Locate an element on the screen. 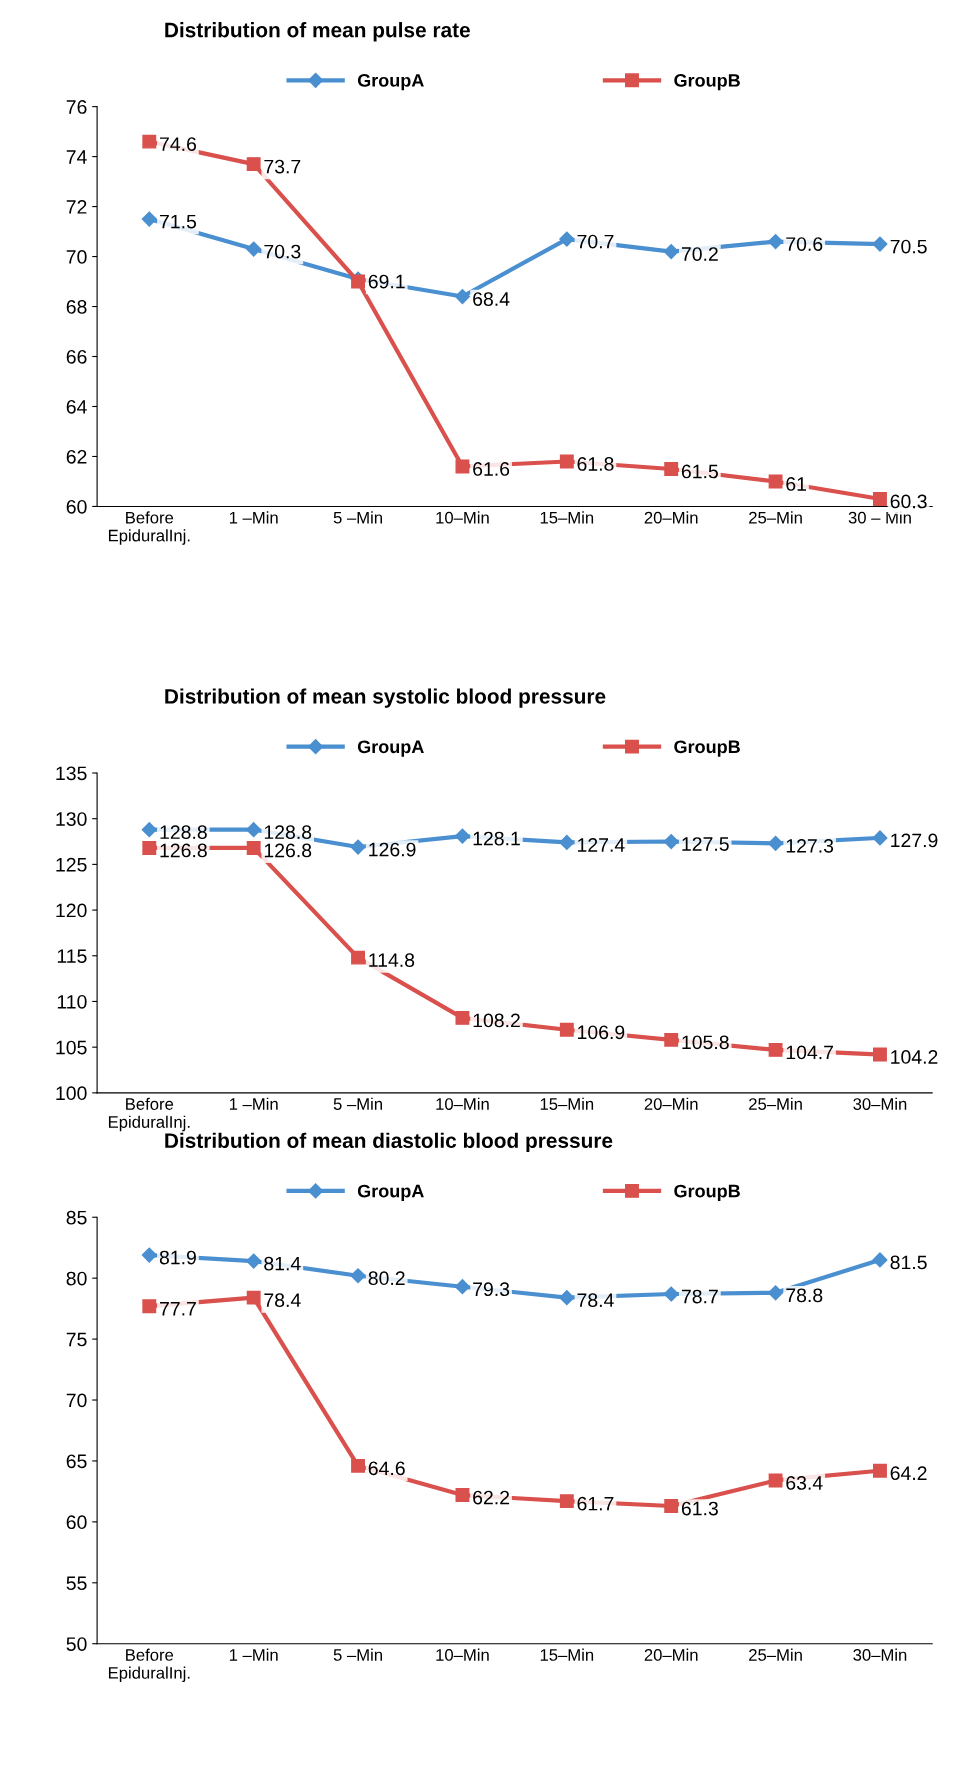  data-label: 79.3 is located at coordinates (491, 1289).